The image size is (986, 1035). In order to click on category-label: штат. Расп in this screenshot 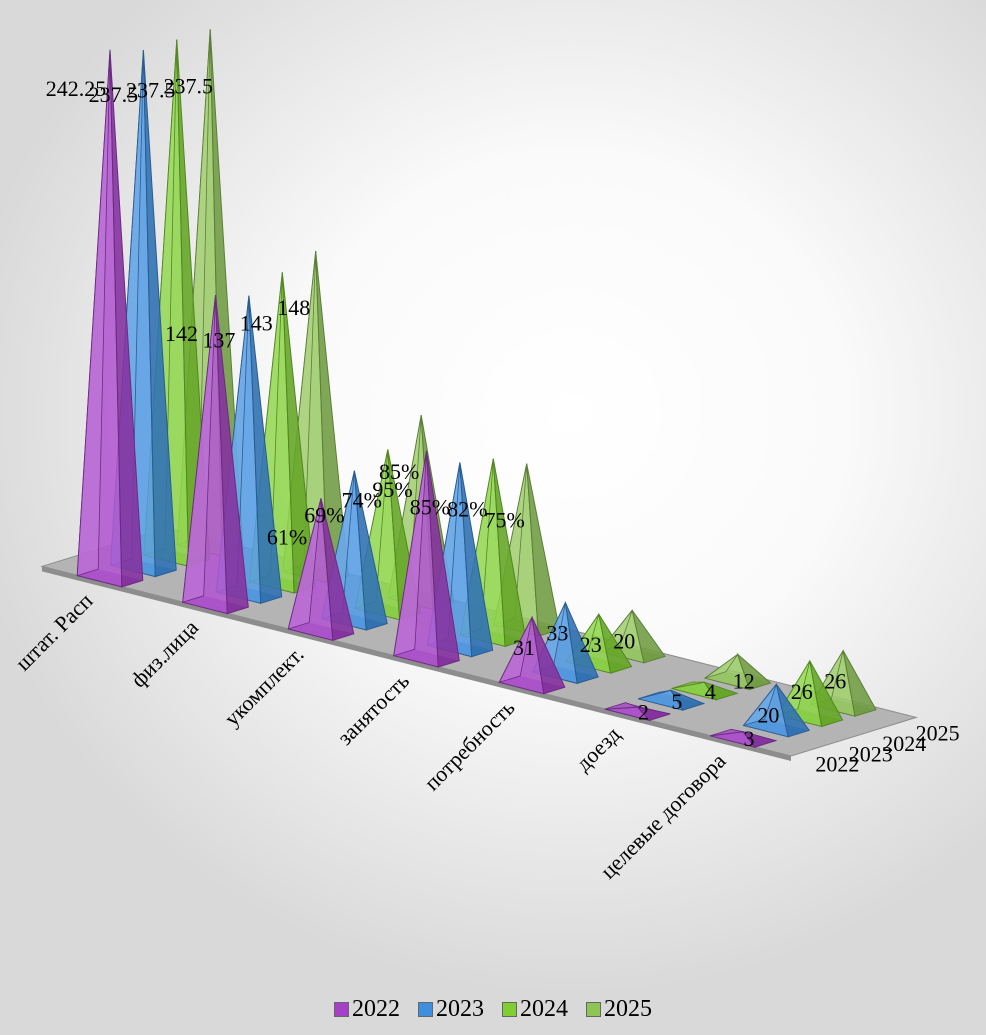, I will do `click(53, 631)`.